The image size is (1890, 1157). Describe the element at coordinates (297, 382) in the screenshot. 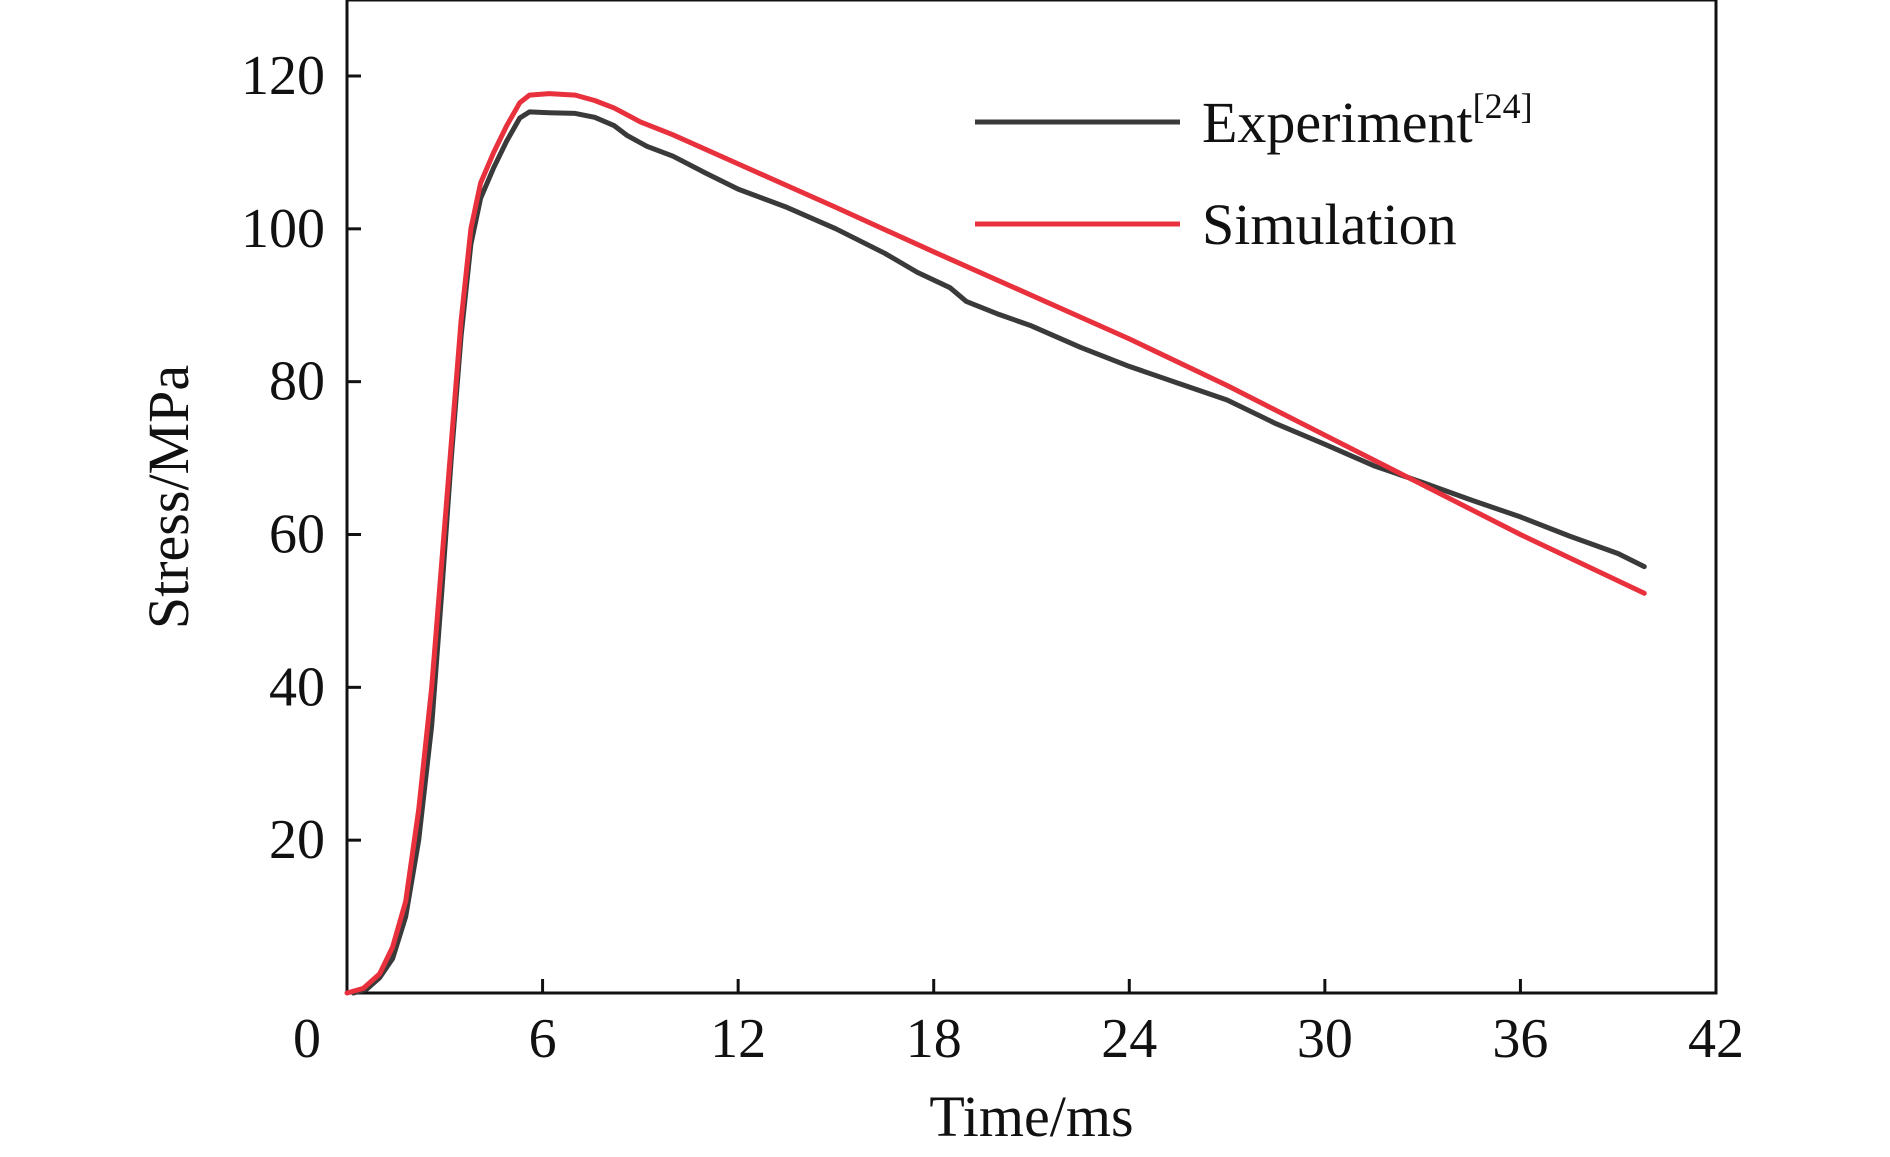

I see `y-tick-label: 80` at that location.